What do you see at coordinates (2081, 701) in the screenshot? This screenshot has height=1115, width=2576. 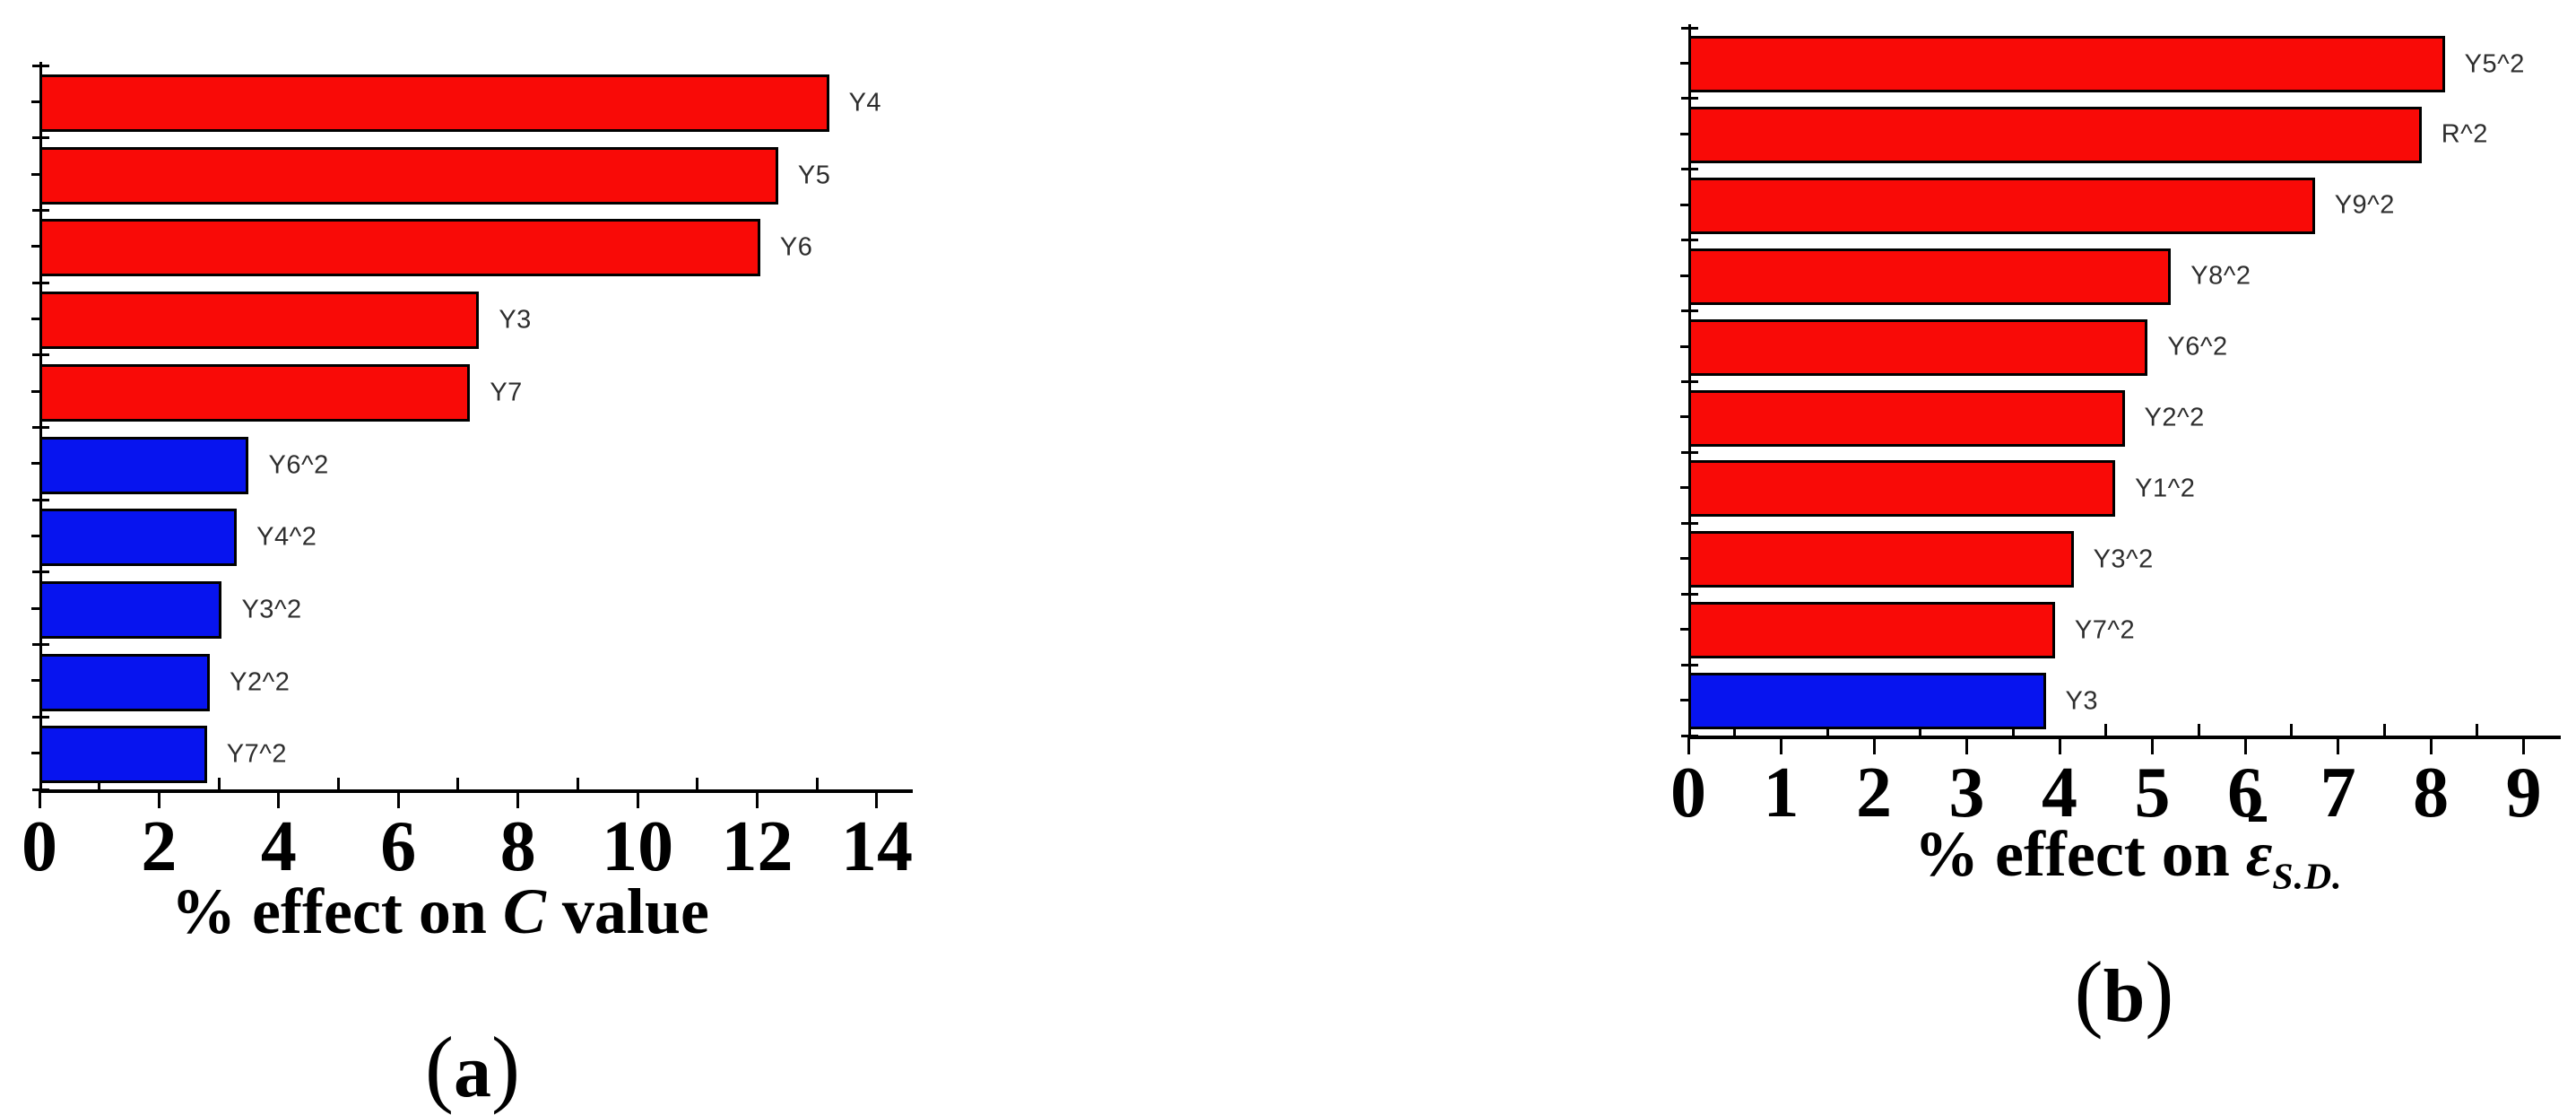 I see `bar-label: Y3` at bounding box center [2081, 701].